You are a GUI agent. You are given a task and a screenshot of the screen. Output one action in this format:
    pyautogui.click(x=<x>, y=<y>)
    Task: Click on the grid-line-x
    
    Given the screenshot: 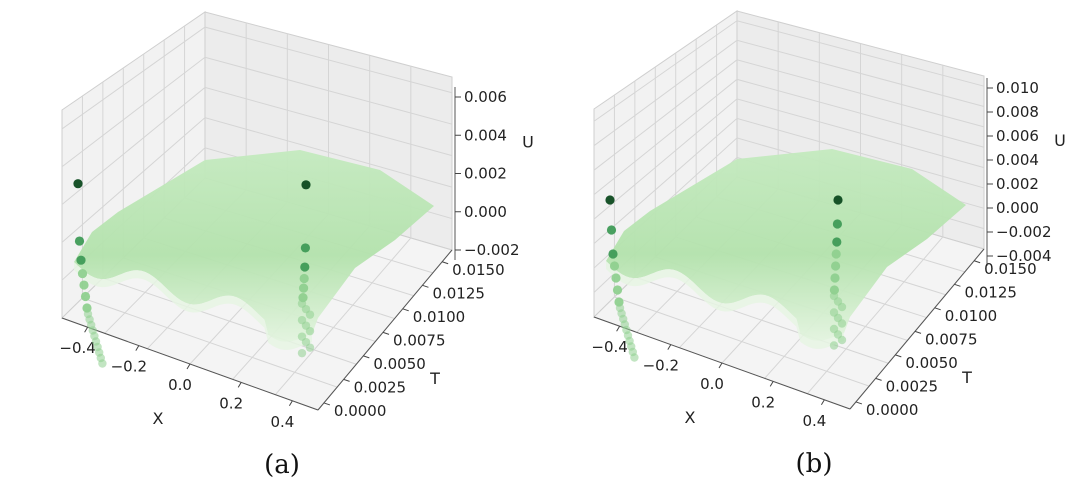 What is the action you would take?
    pyautogui.click(x=343, y=230)
    